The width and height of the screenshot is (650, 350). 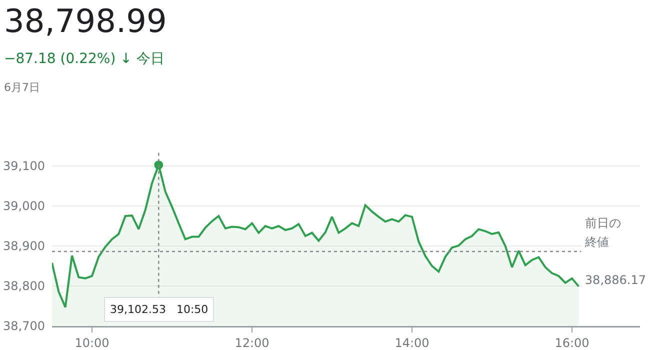 I want to click on text: 前日の終値 38,886.17, so click(x=615, y=251).